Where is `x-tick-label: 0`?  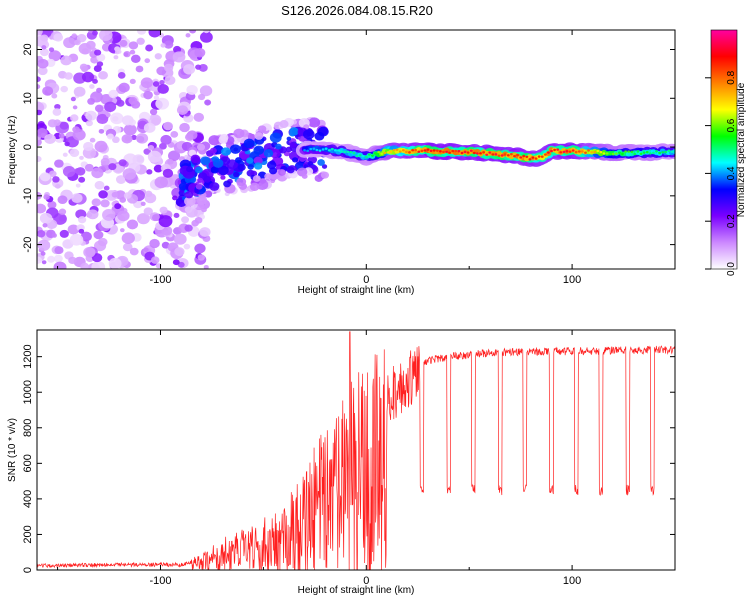 x-tick-label: 0 is located at coordinates (366, 280).